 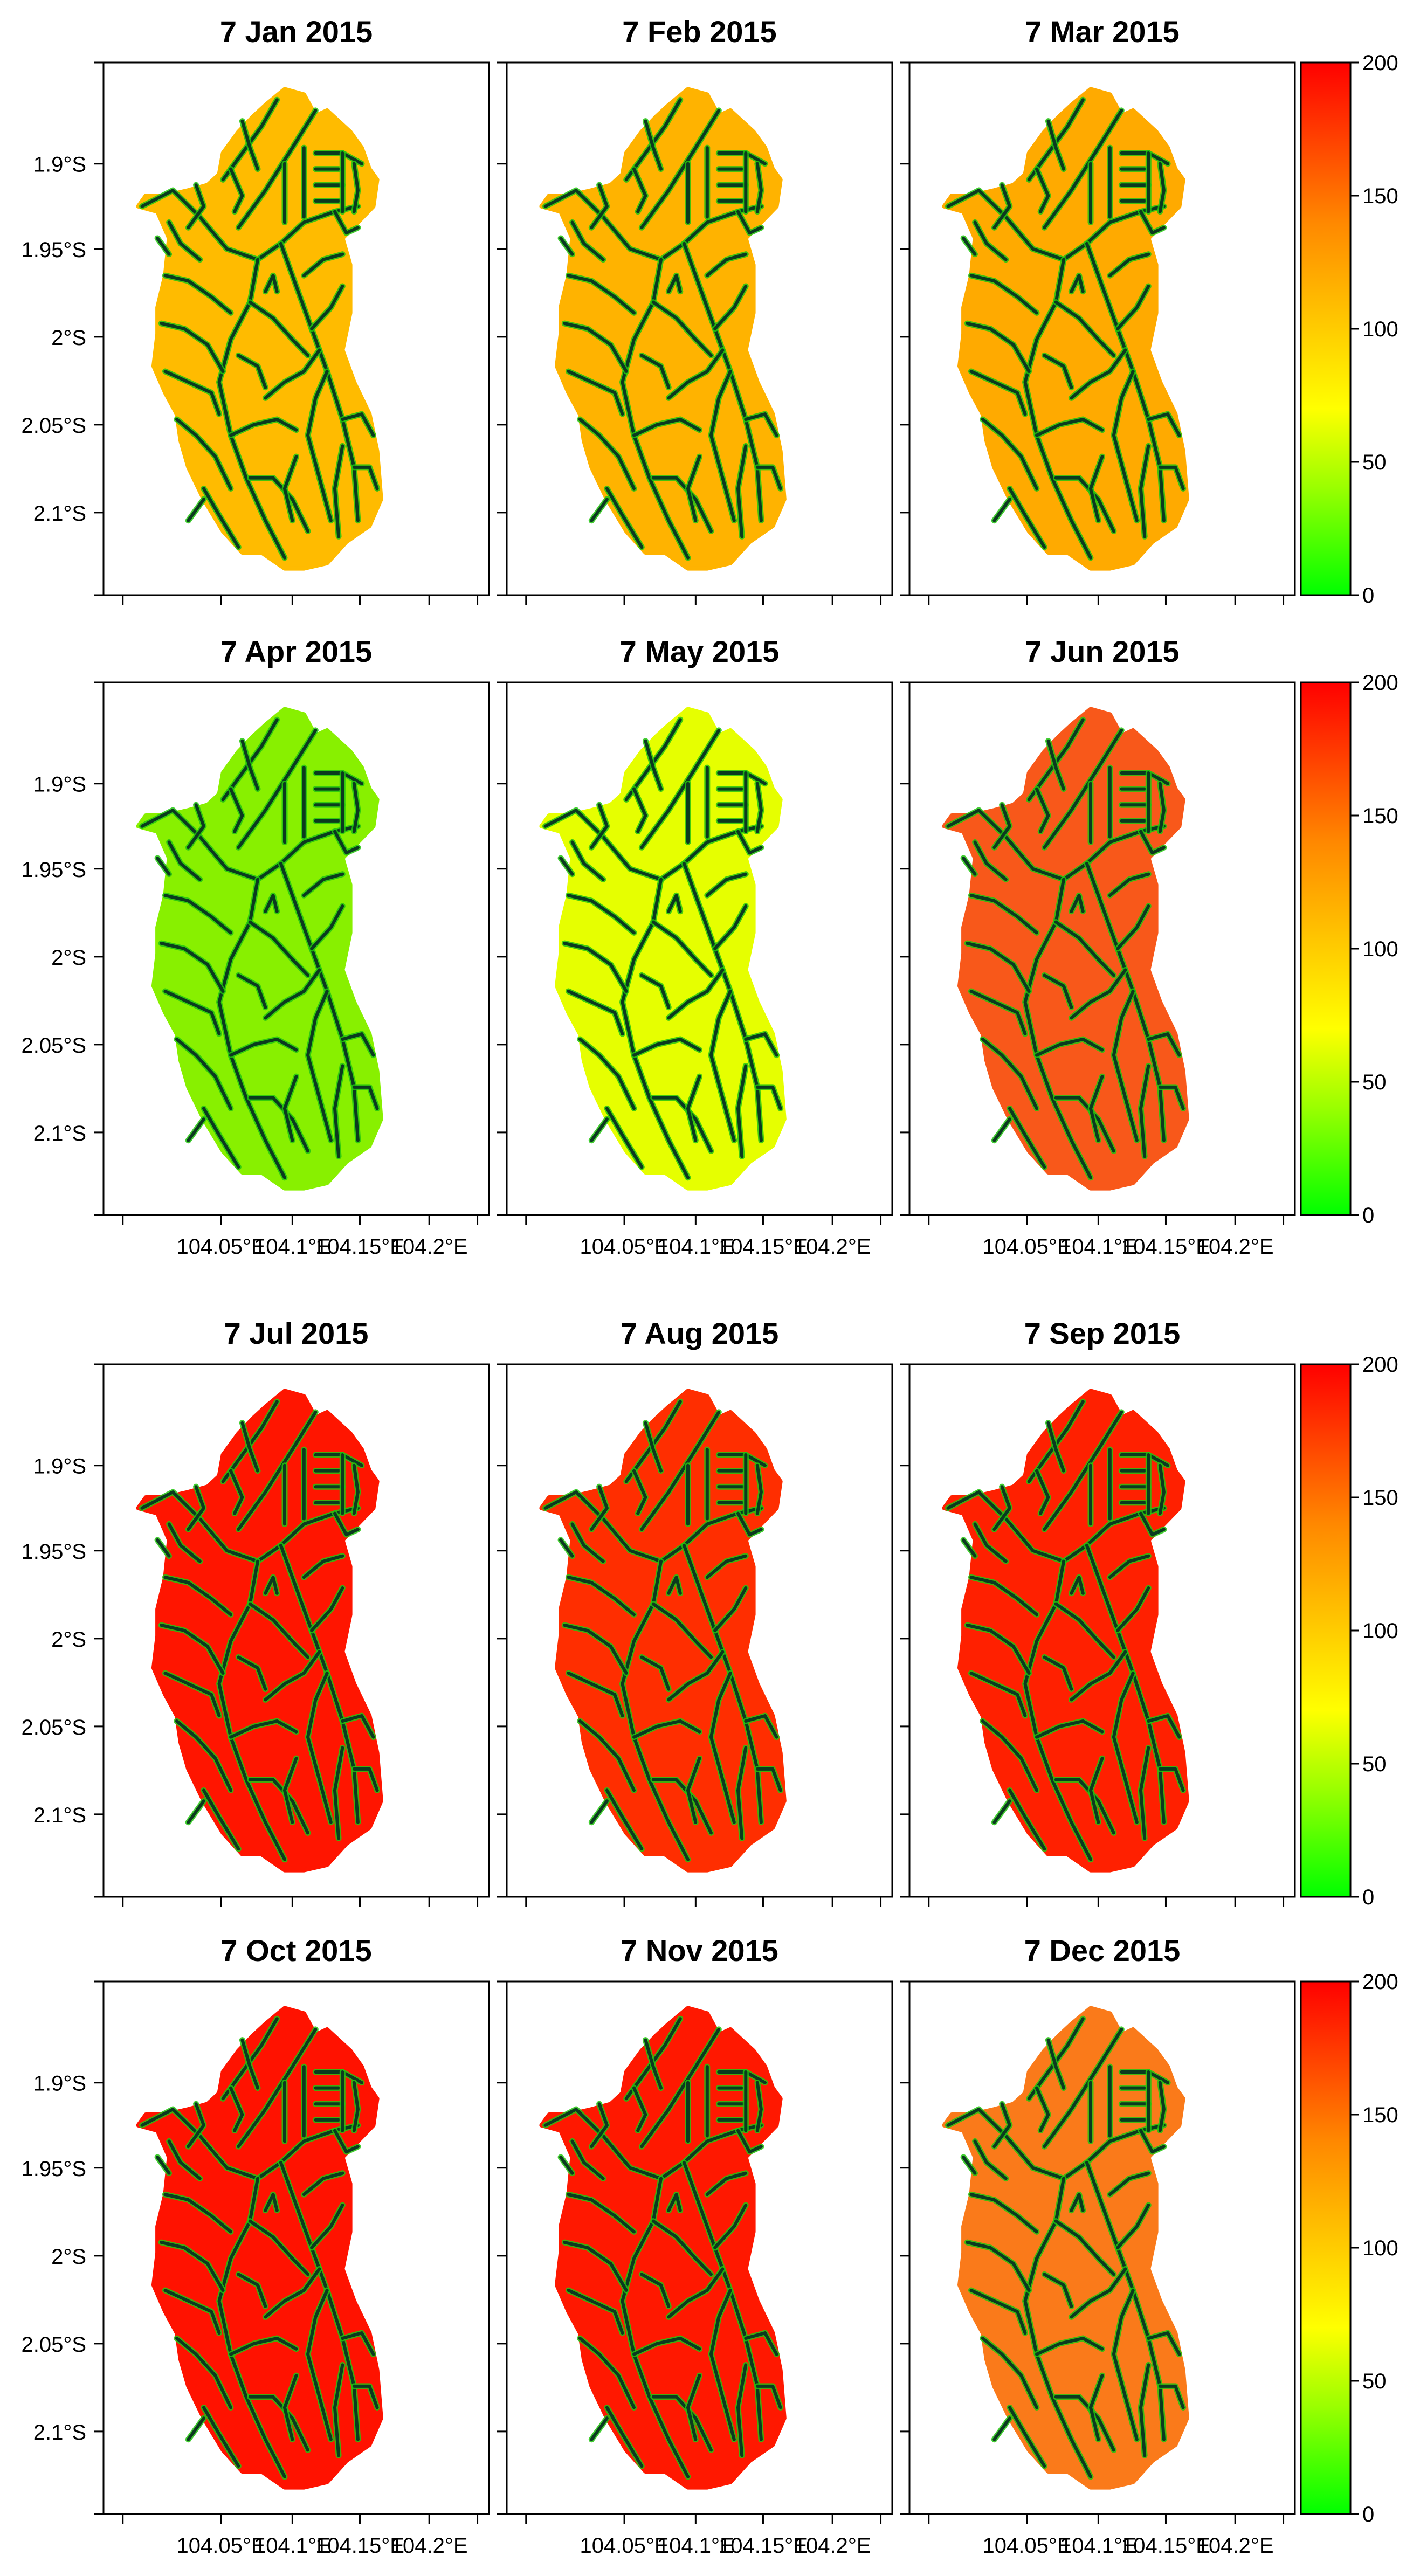 I want to click on x-tick-label: 104.15°E, so click(x=359, y=1247).